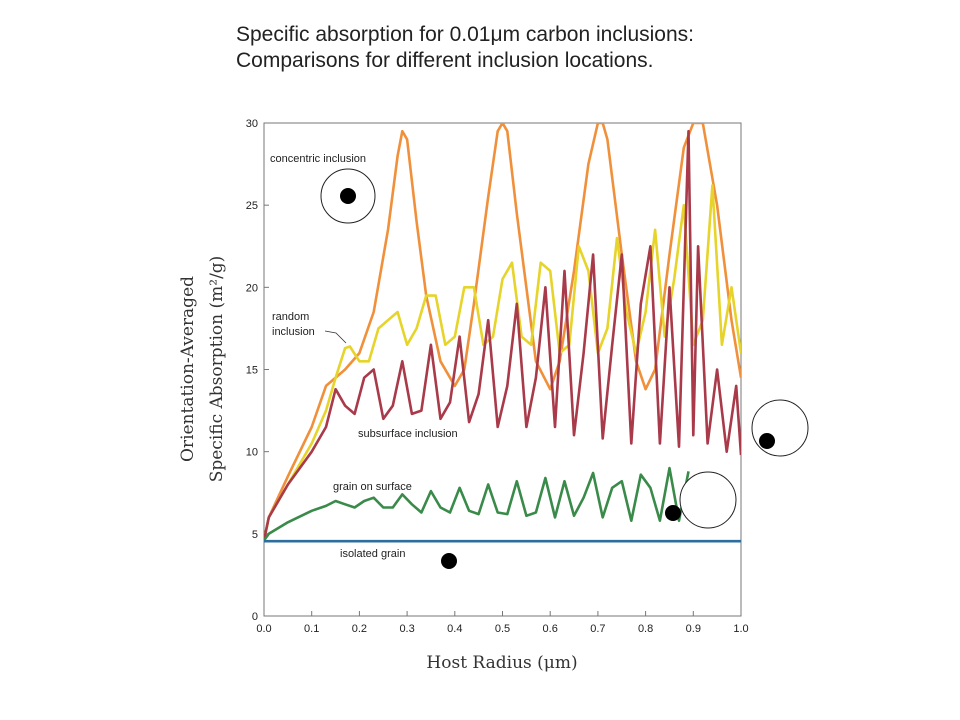 The image size is (960, 720). Describe the element at coordinates (550, 629) in the screenshot. I see `x-tick-label: 0.6` at that location.